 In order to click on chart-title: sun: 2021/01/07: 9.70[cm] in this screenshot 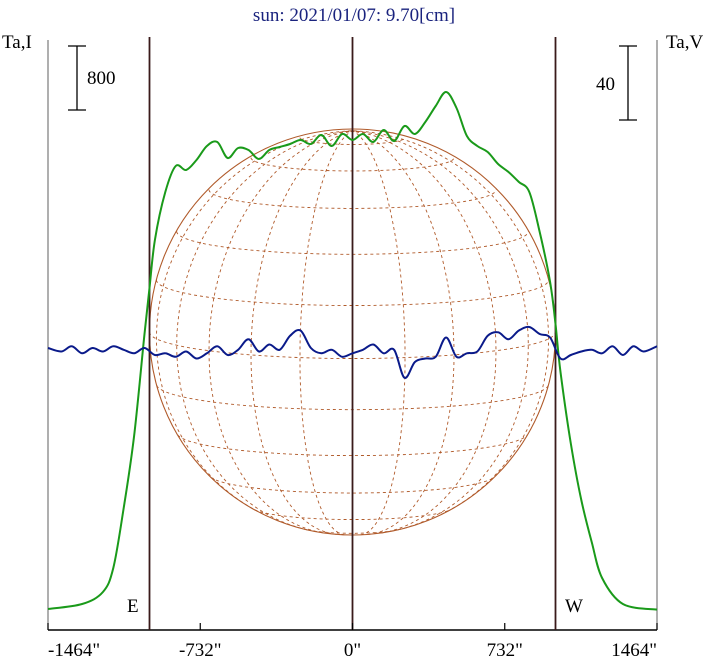, I will do `click(354, 15)`.